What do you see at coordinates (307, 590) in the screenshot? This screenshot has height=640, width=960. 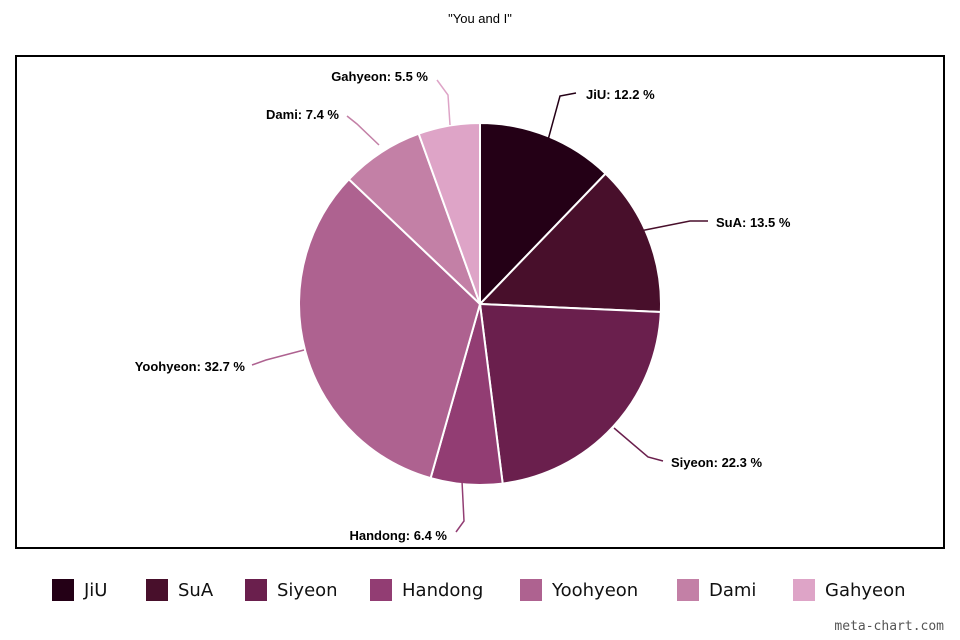 I see `legend-label: Siyeon` at bounding box center [307, 590].